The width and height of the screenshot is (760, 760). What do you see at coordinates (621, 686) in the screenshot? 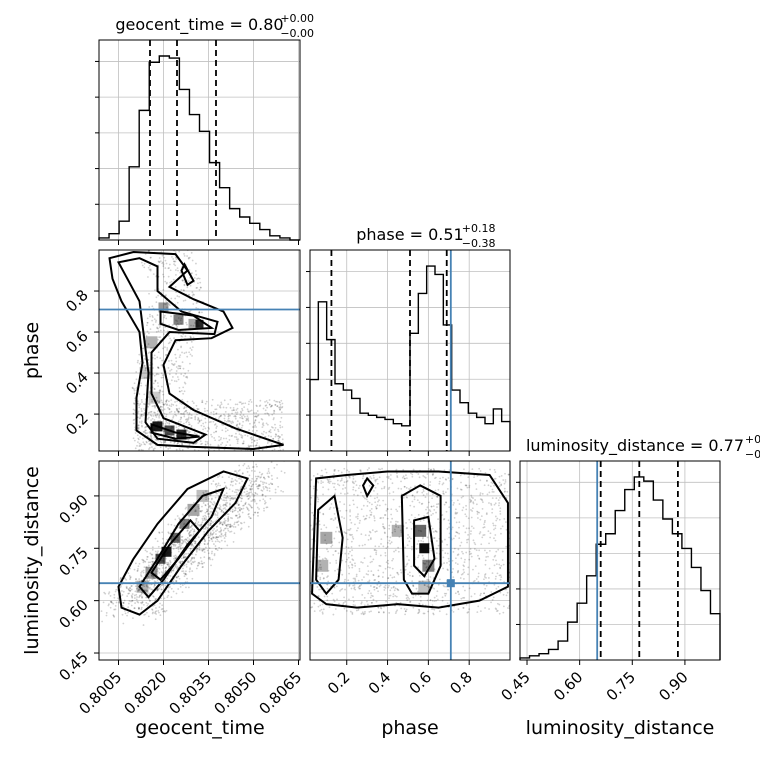
I see `x-tick-label: 0.75` at bounding box center [621, 686].